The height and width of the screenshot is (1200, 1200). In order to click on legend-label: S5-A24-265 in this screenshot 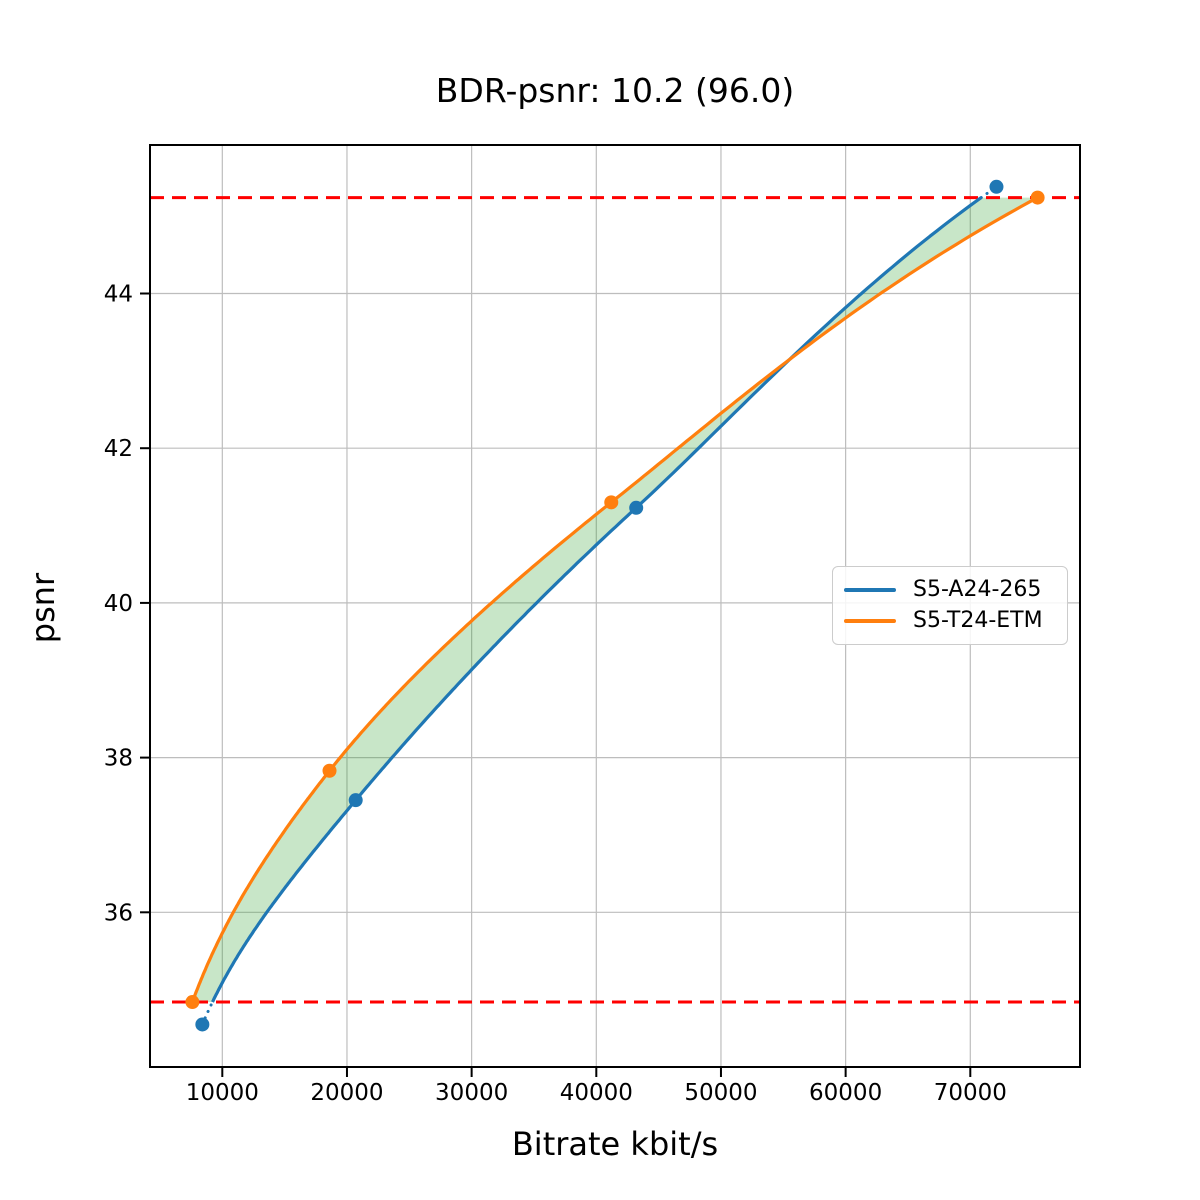, I will do `click(977, 589)`.